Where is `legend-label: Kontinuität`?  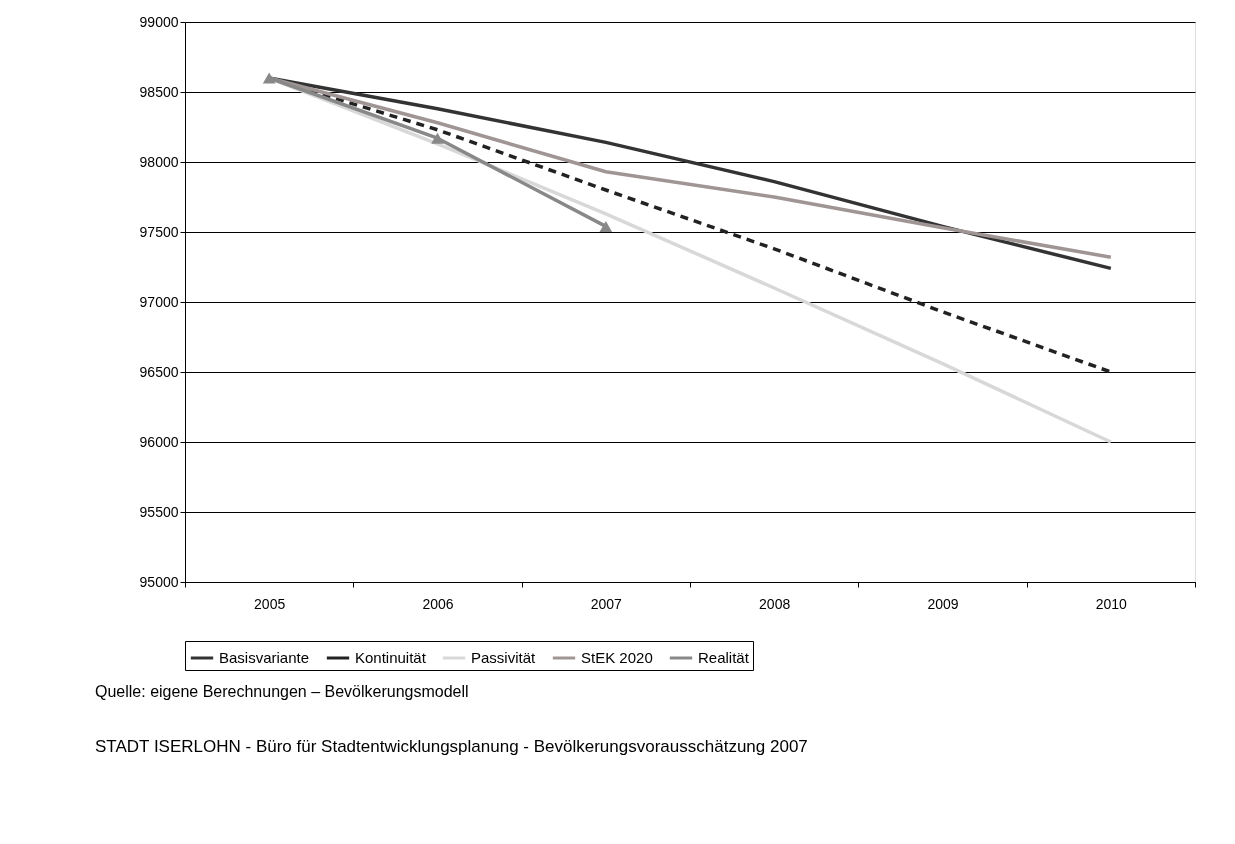 legend-label: Kontinuität is located at coordinates (391, 657).